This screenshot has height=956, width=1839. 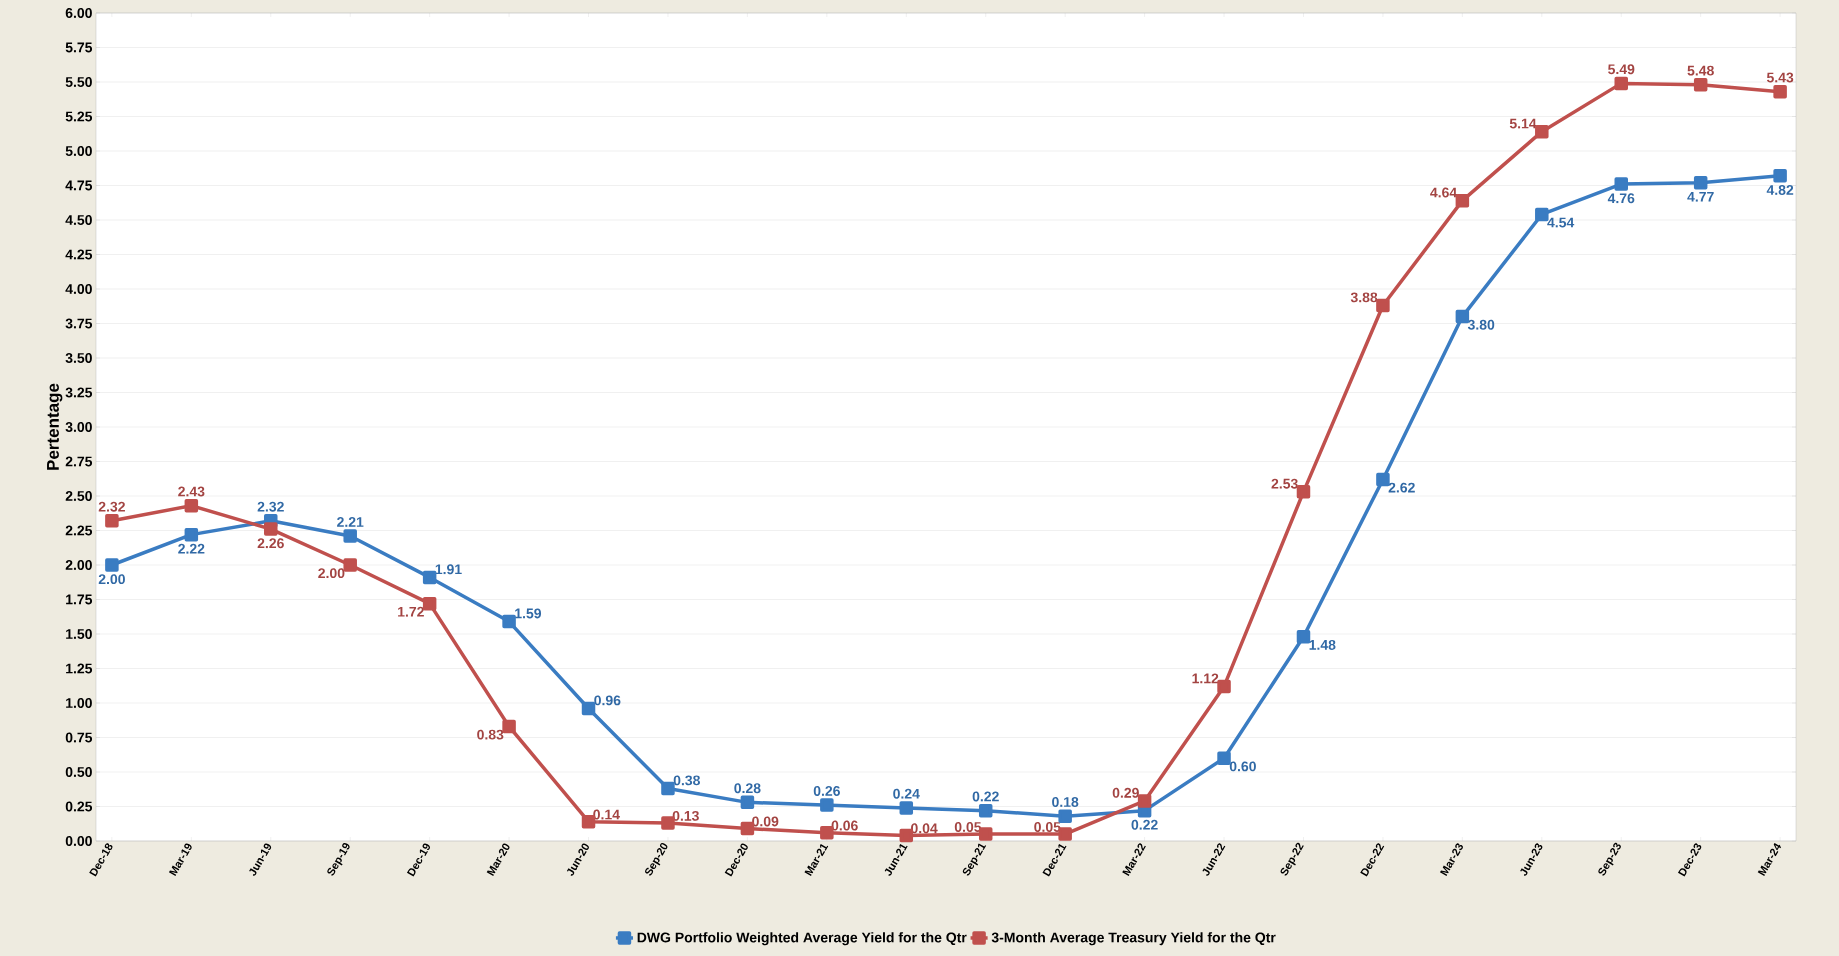 What do you see at coordinates (1700, 70) in the screenshot?
I see `data-label: 5.48` at bounding box center [1700, 70].